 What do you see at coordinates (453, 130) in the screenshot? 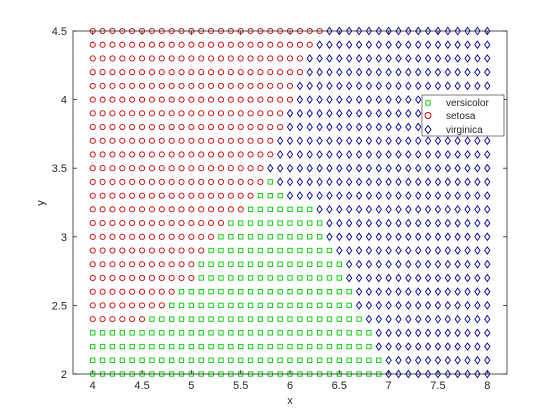
I see `legend-item-virginica: virginica` at bounding box center [453, 130].